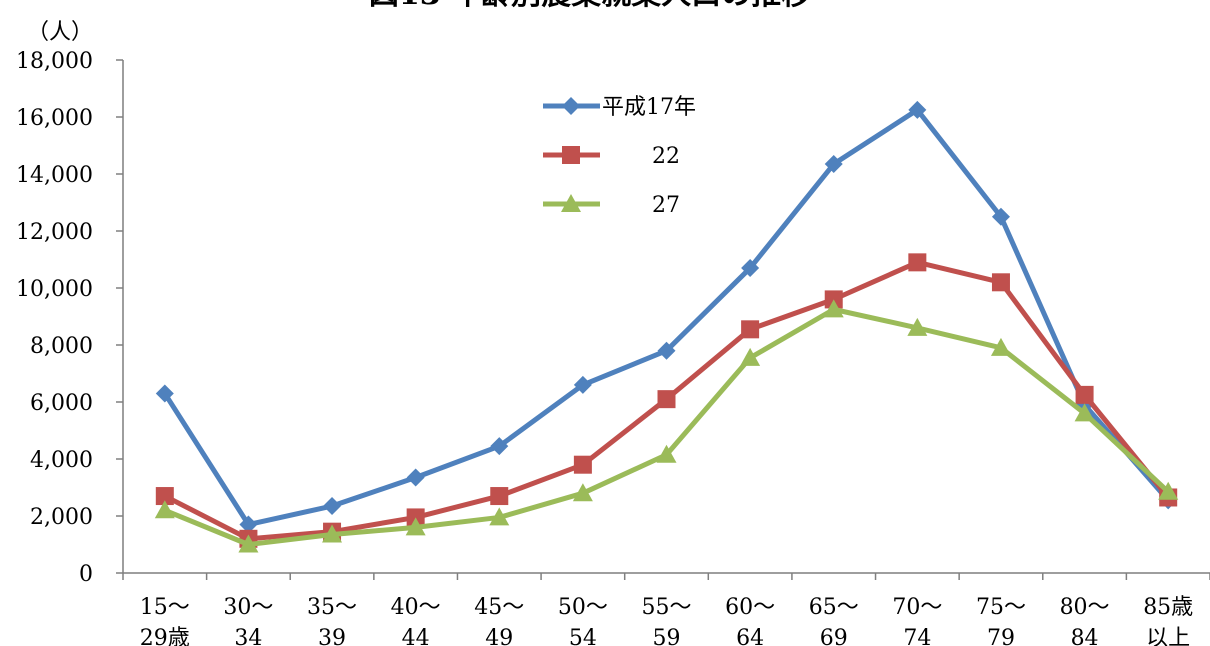  What do you see at coordinates (666, 156) in the screenshot?
I see `legend-label: 22` at bounding box center [666, 156].